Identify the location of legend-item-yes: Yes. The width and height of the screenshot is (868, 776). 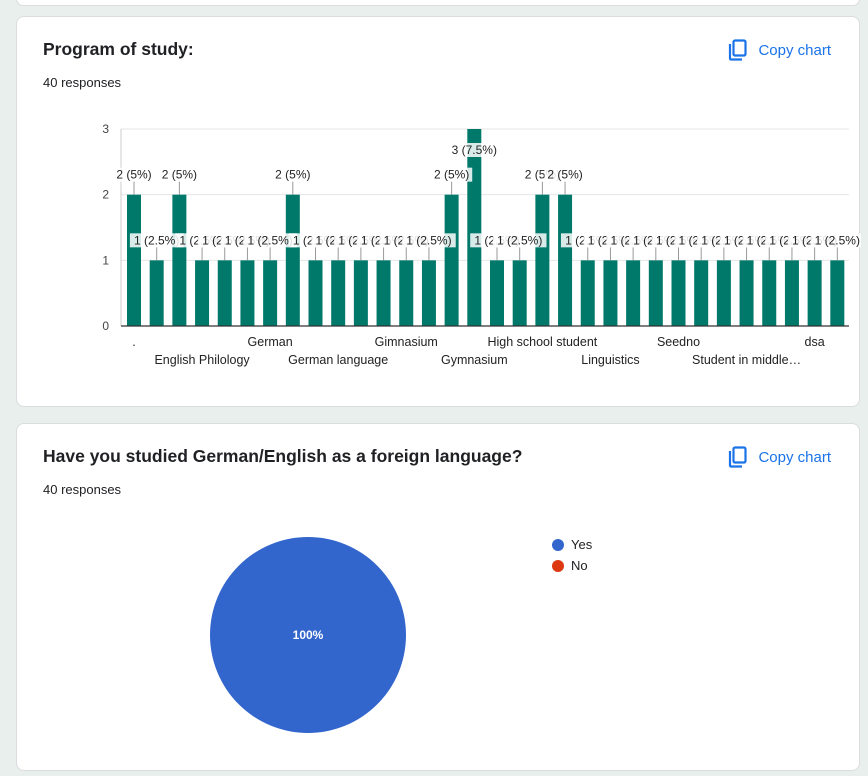
(572, 544).